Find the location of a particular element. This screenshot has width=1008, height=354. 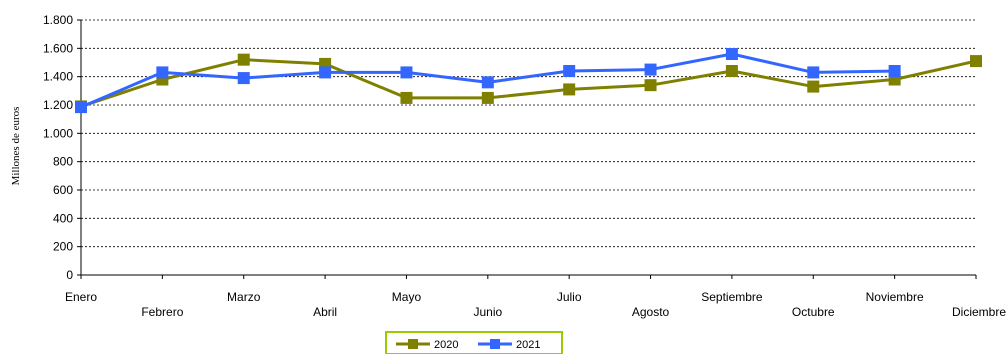

x-tick-label: Septiembre is located at coordinates (732, 297).